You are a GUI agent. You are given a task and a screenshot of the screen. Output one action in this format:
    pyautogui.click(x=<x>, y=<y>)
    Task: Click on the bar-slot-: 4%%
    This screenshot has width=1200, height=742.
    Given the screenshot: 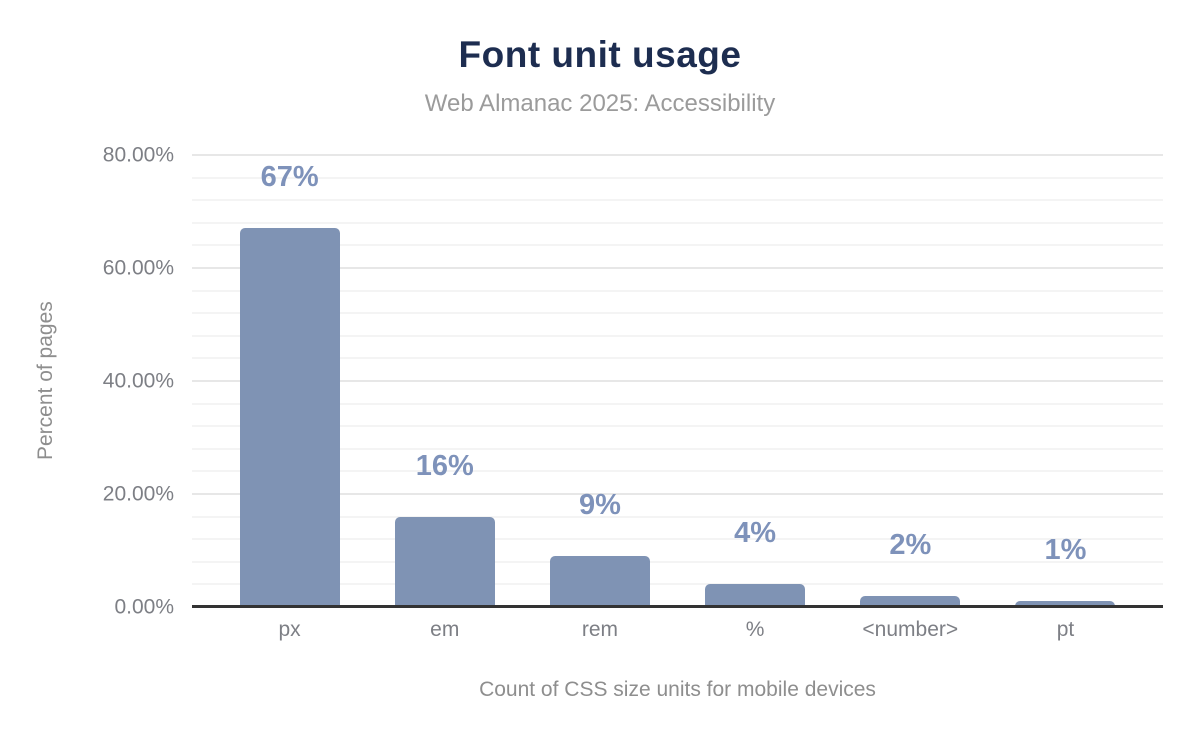 What is the action you would take?
    pyautogui.click(x=755, y=398)
    